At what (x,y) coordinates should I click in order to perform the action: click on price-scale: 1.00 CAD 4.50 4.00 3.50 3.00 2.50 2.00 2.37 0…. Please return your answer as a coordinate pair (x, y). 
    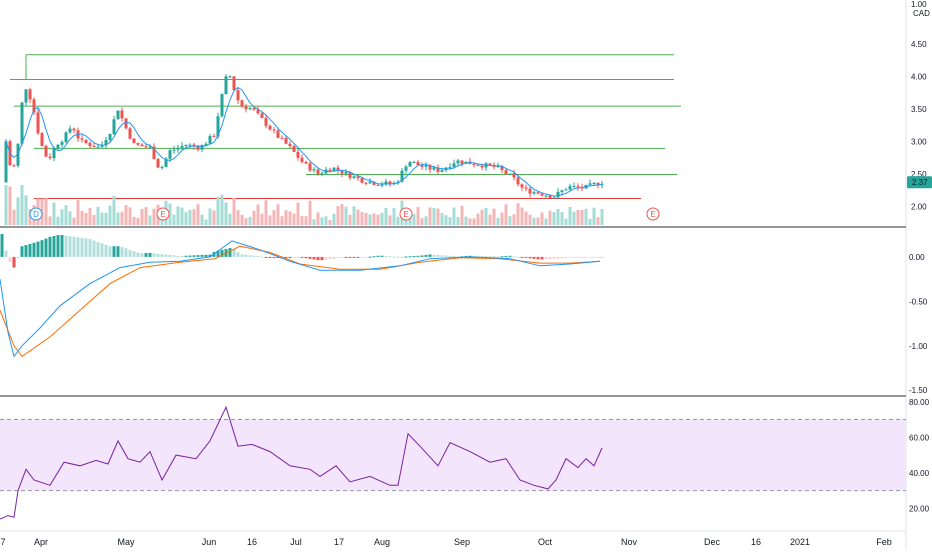
    Looking at the image, I should click on (919, 256).